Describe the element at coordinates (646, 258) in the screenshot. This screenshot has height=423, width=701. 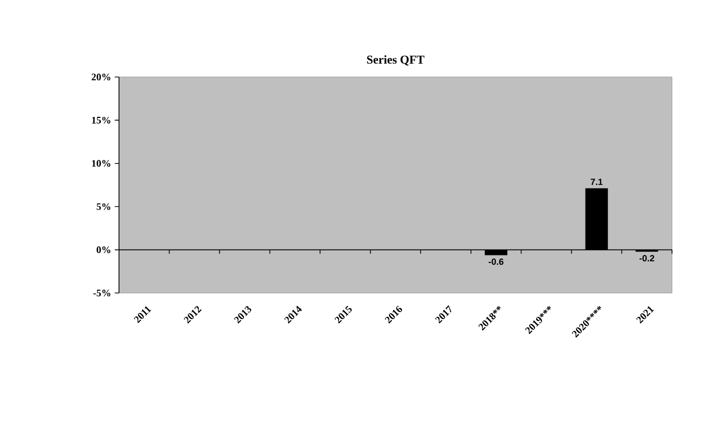
I see `data-label: -0.2` at that location.